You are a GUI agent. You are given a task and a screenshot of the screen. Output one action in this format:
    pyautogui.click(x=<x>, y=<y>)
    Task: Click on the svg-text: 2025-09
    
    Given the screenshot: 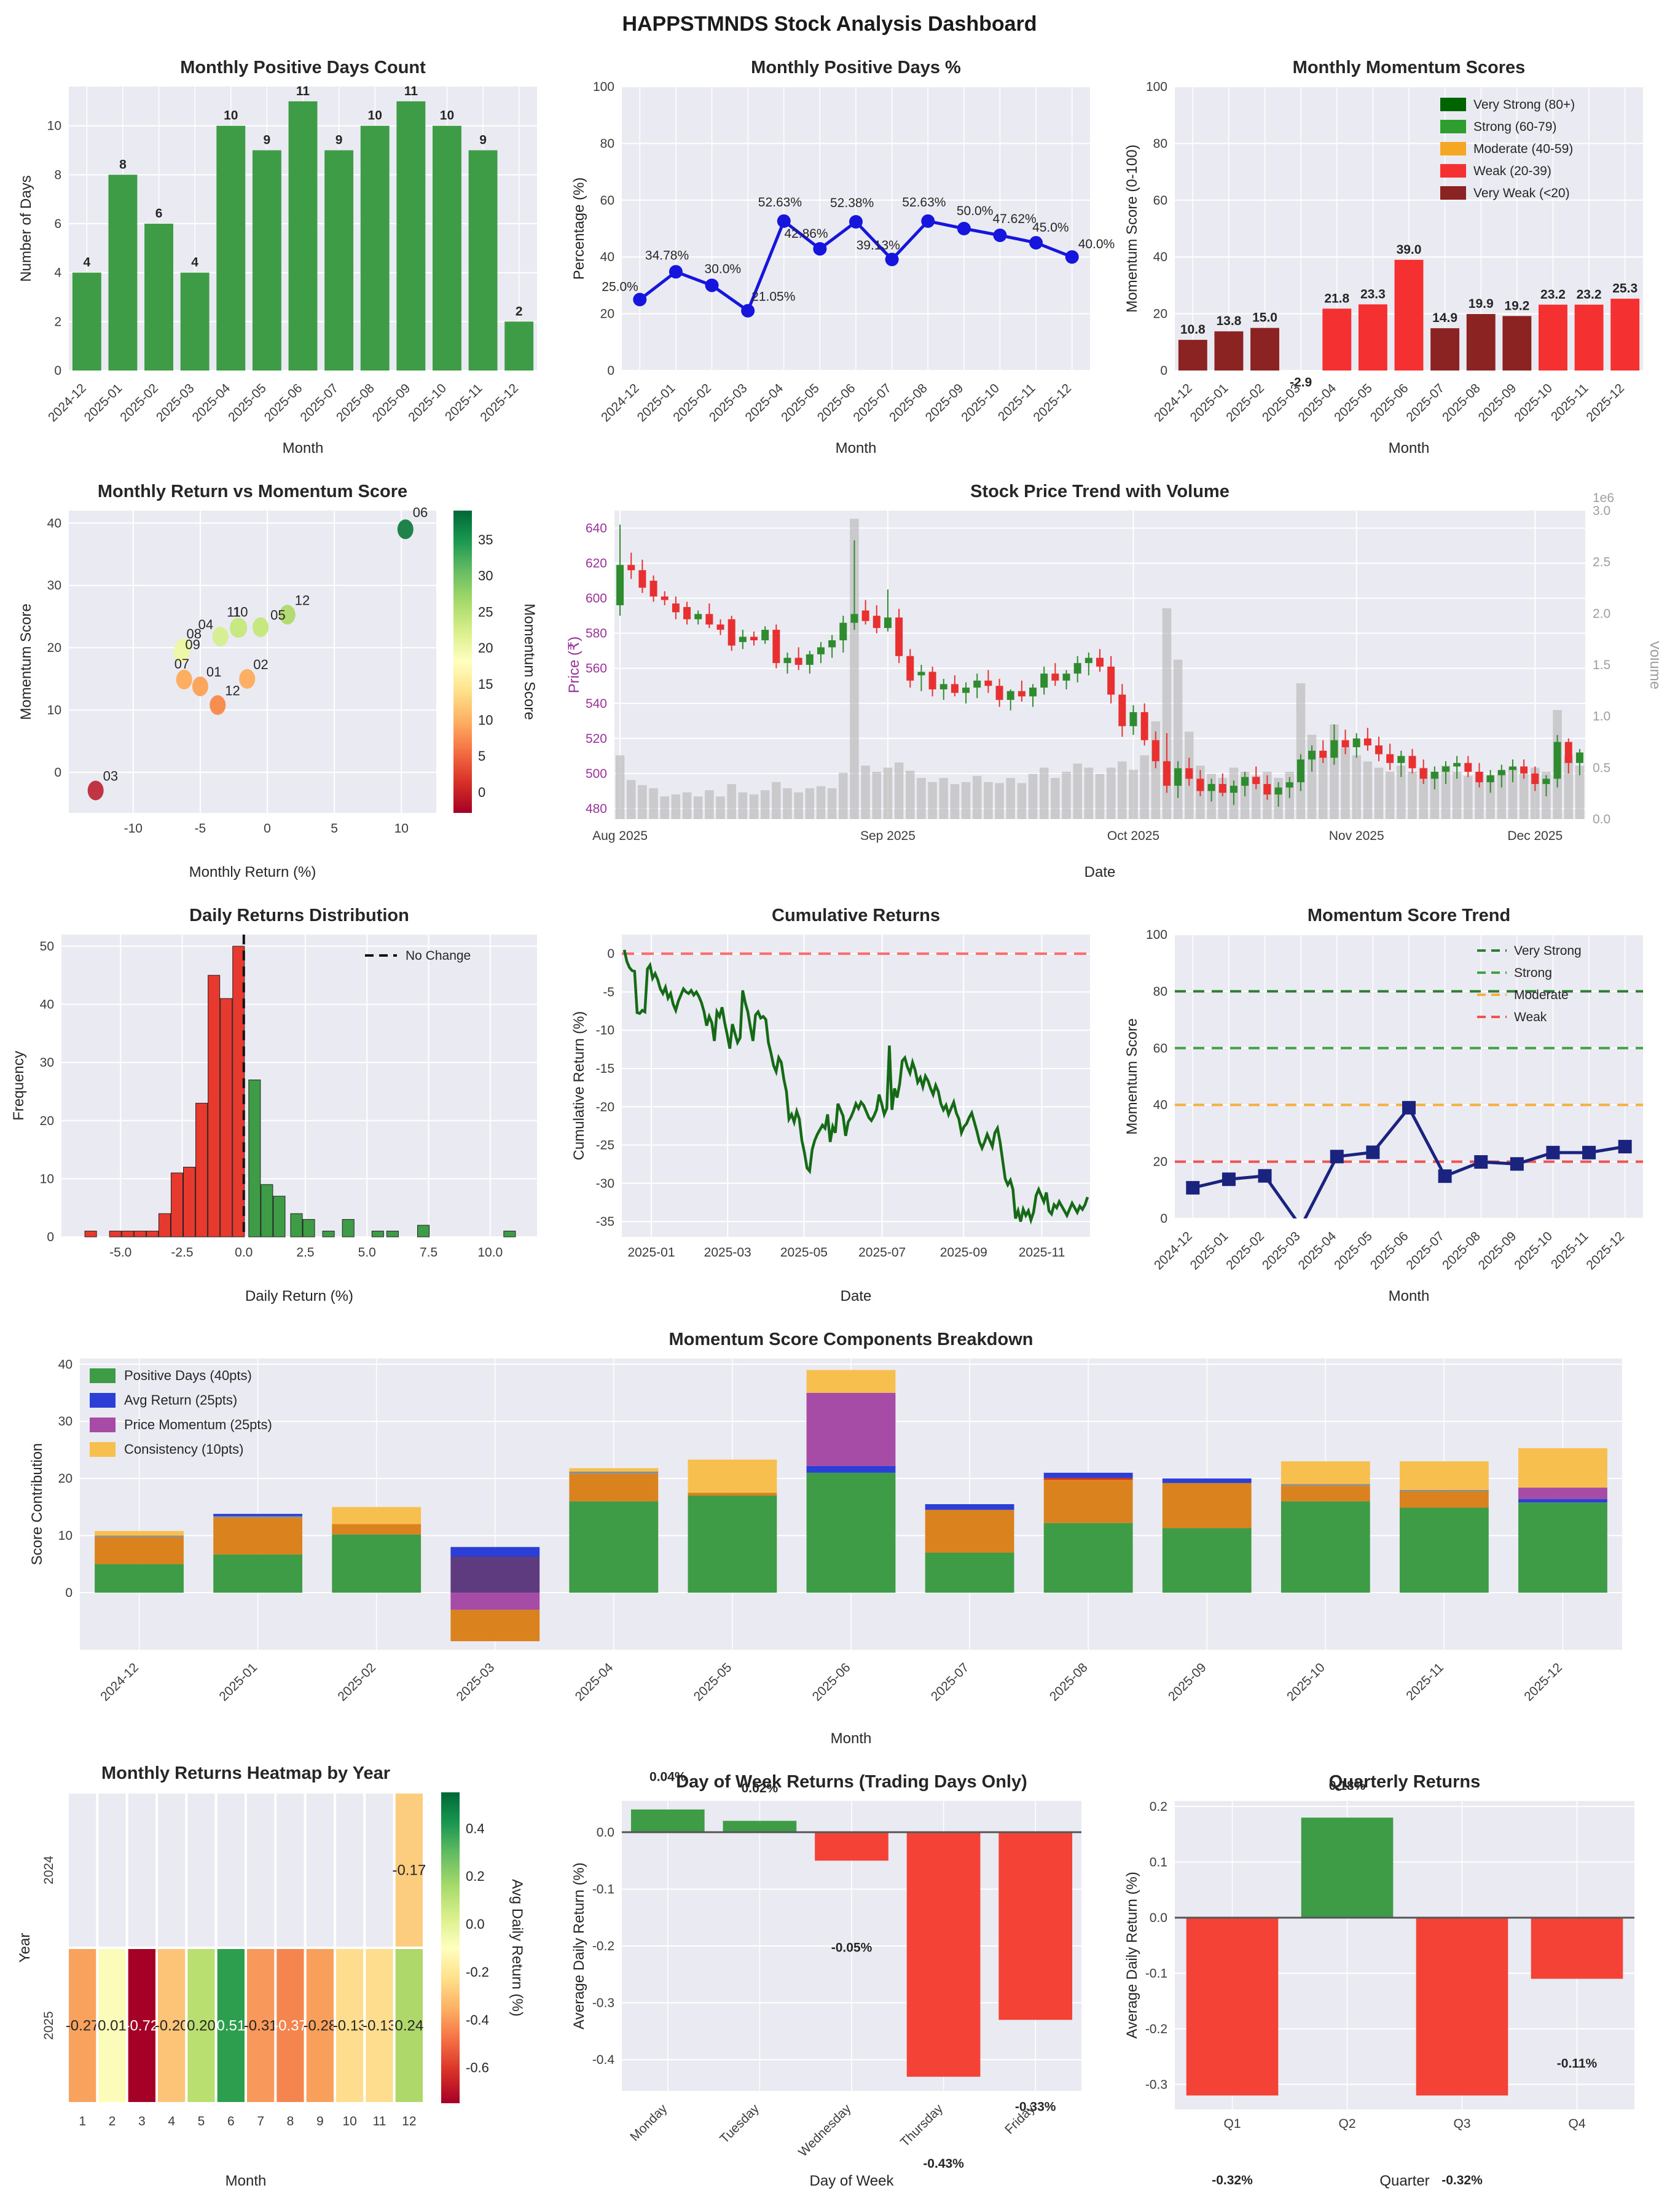 What is the action you would take?
    pyautogui.click(x=963, y=1252)
    